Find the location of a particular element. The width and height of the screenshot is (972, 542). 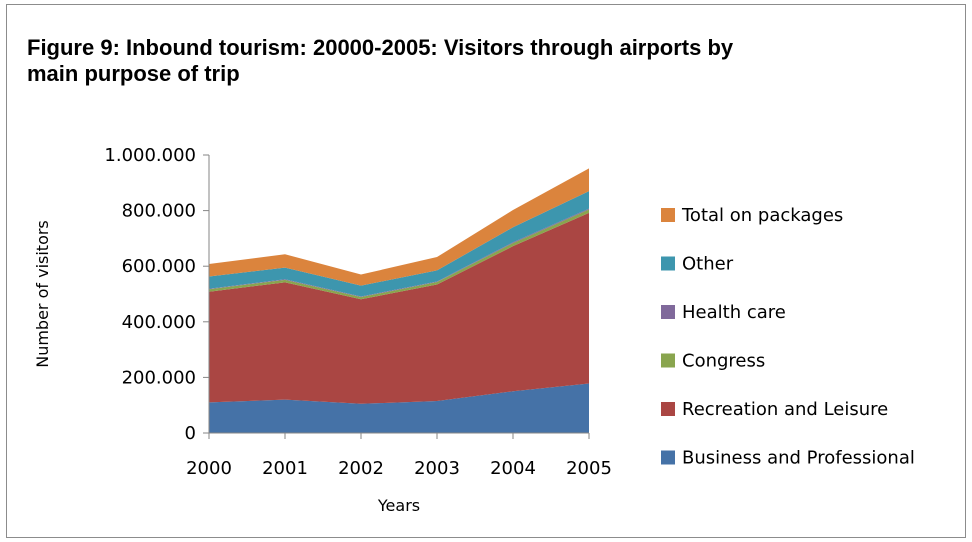

y-tick-label: 200.000 is located at coordinates (159, 377).